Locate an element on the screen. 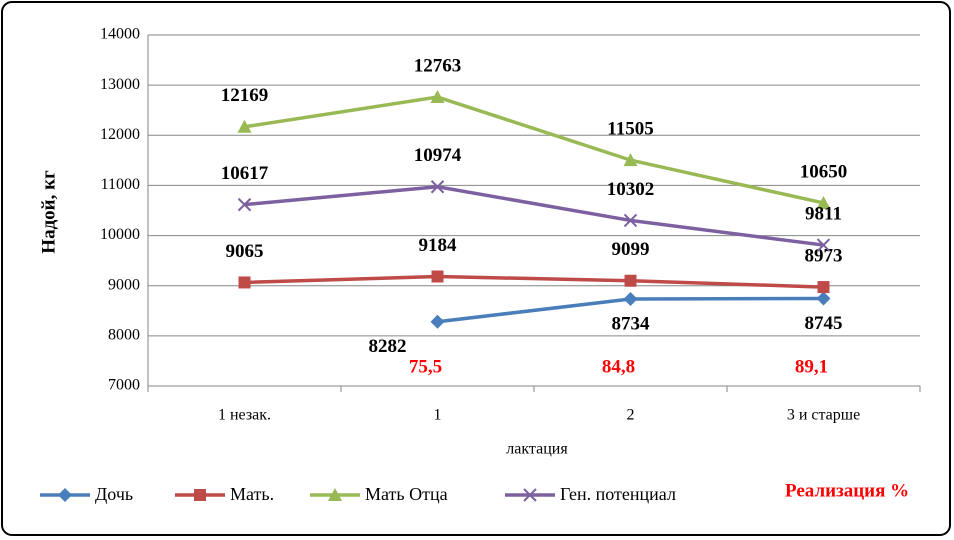  realization-label: 75,5 is located at coordinates (425, 366).